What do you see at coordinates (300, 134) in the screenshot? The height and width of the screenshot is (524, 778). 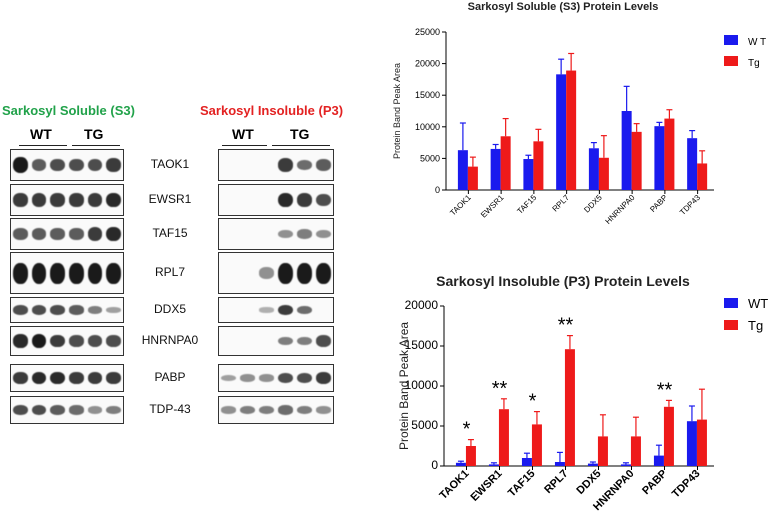 I see `insoluble-tg-label: TG` at bounding box center [300, 134].